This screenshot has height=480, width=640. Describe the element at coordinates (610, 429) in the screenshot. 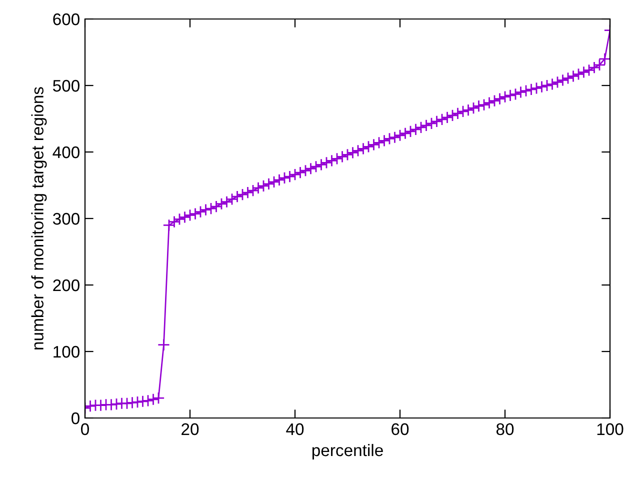

I see `x-tick-label: 100` at that location.